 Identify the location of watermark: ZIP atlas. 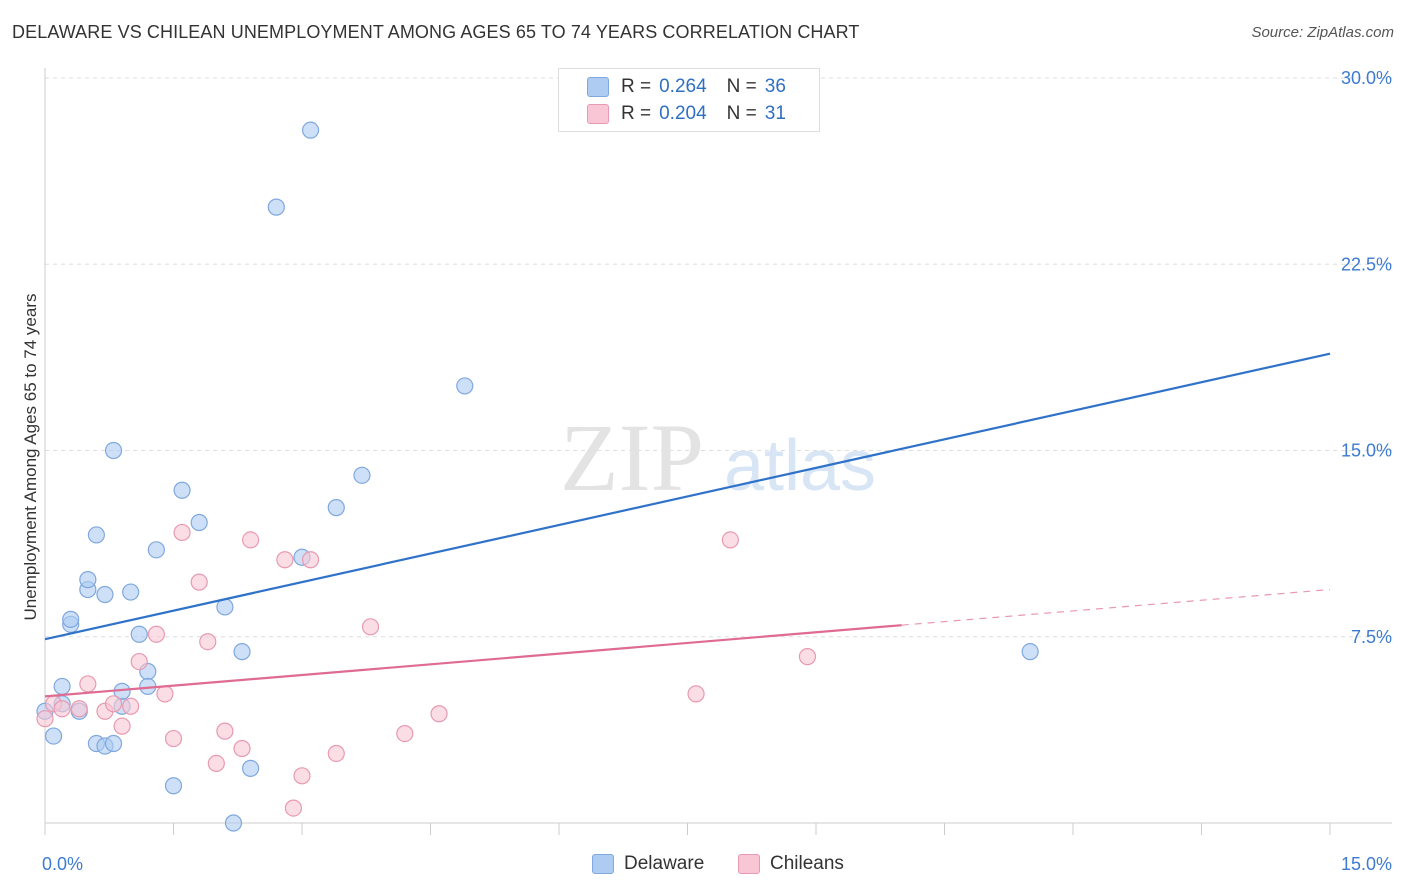
(718, 457).